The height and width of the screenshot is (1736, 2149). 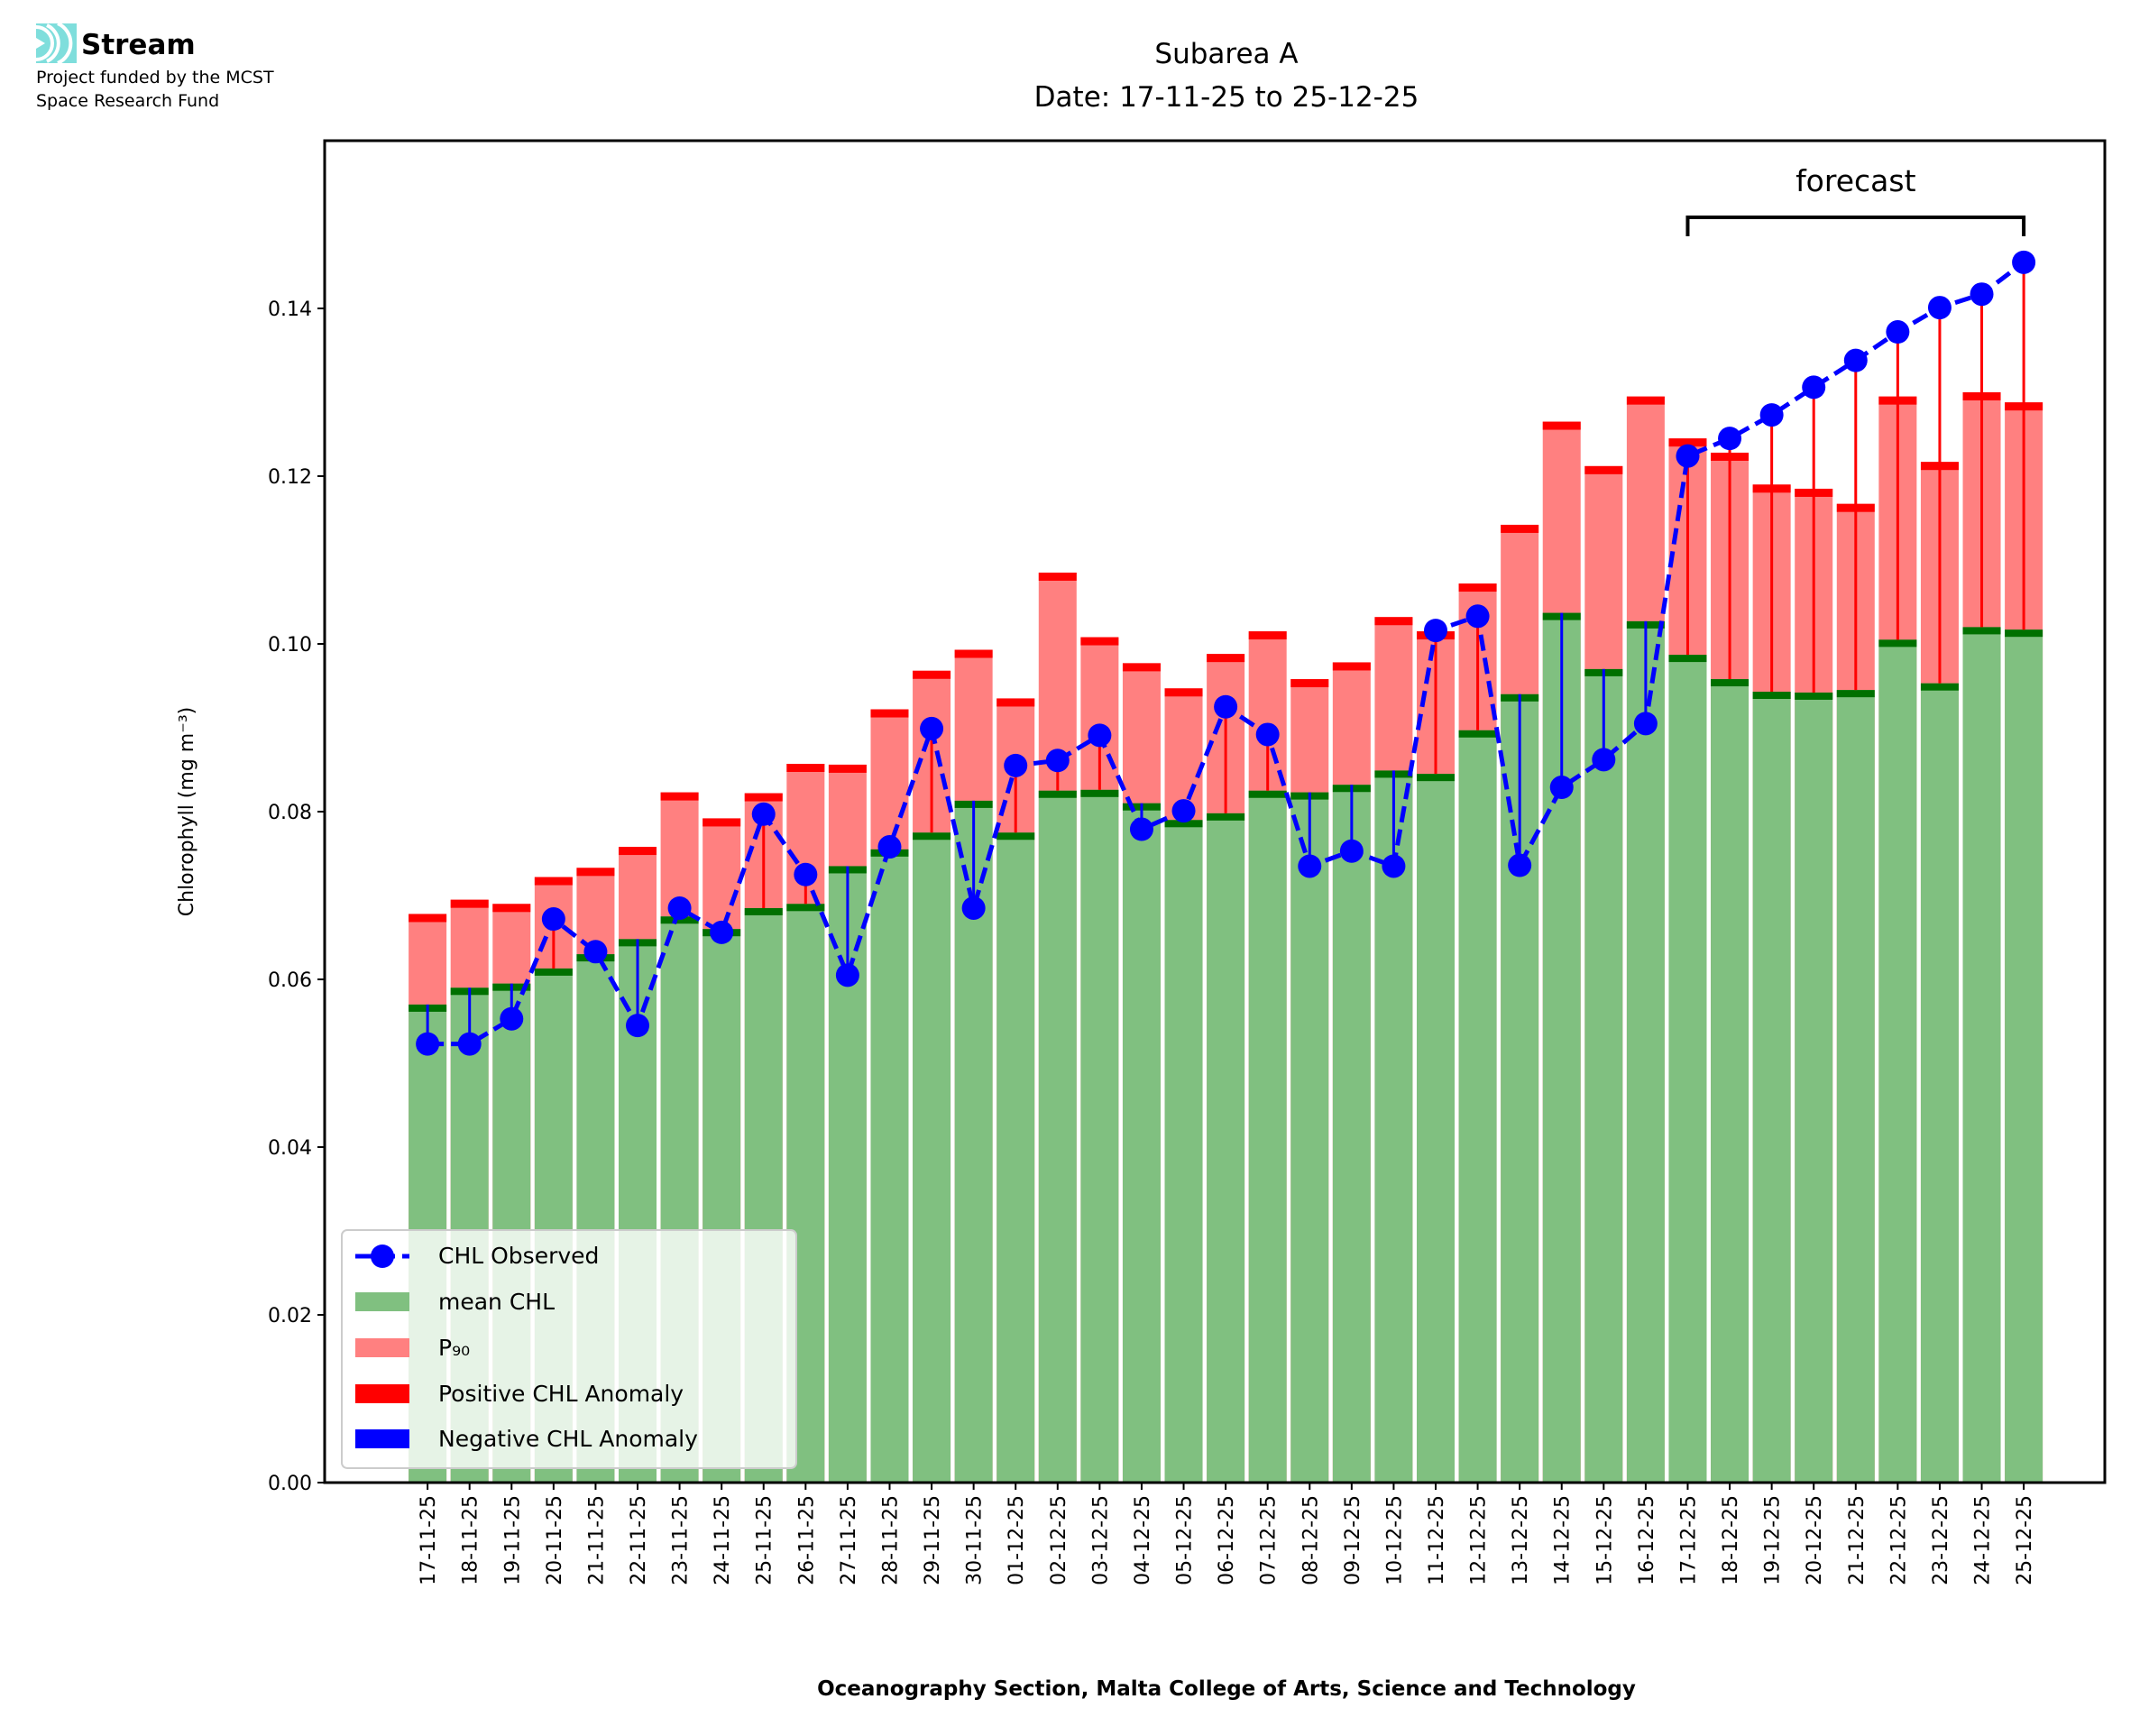 What do you see at coordinates (1983, 1540) in the screenshot?
I see `x-tick-label: 24-12-25` at bounding box center [1983, 1540].